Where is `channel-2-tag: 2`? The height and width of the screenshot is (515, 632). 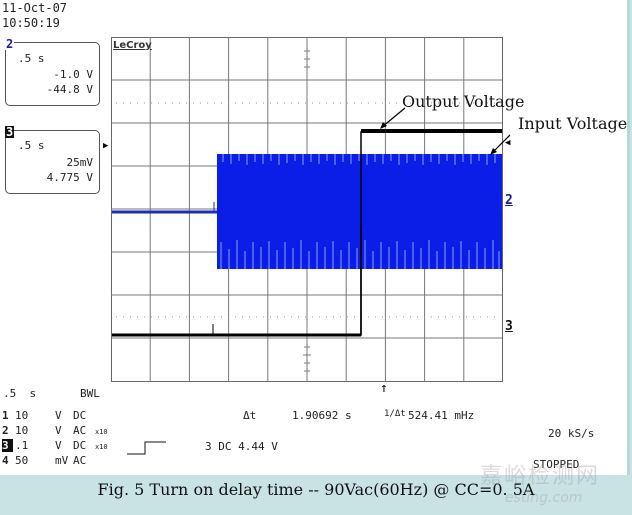 channel-2-tag: 2 is located at coordinates (10, 44).